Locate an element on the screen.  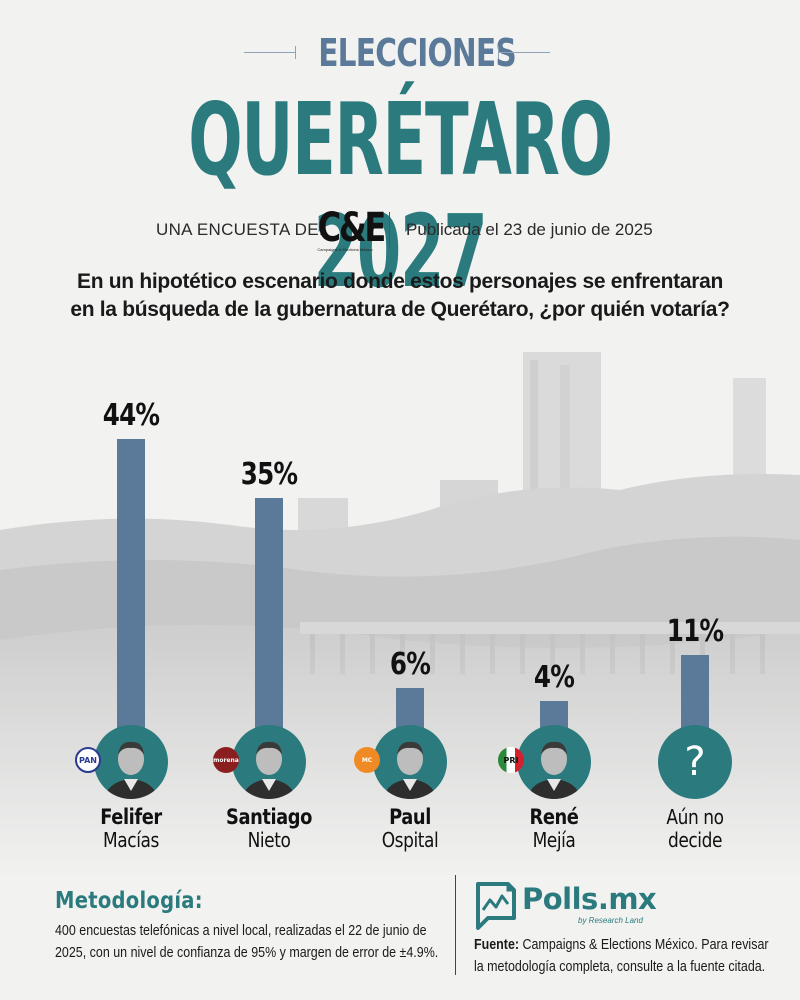
party-badge-text: PAN is located at coordinates (87, 760).